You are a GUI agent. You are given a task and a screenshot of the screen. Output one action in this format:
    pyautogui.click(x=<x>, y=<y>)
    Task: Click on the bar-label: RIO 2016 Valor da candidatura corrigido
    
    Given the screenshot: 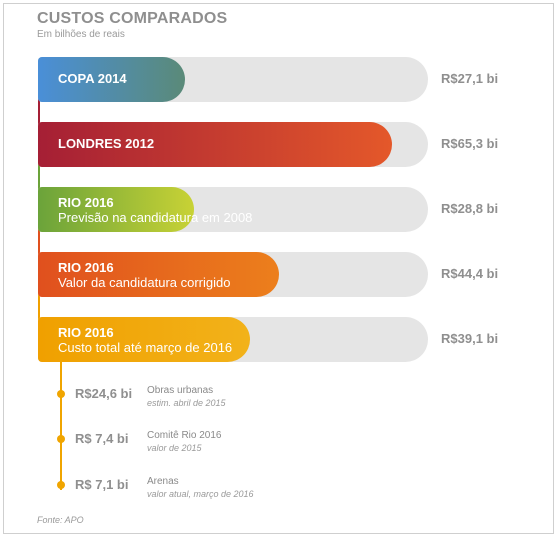 What is the action you would take?
    pyautogui.click(x=144, y=275)
    